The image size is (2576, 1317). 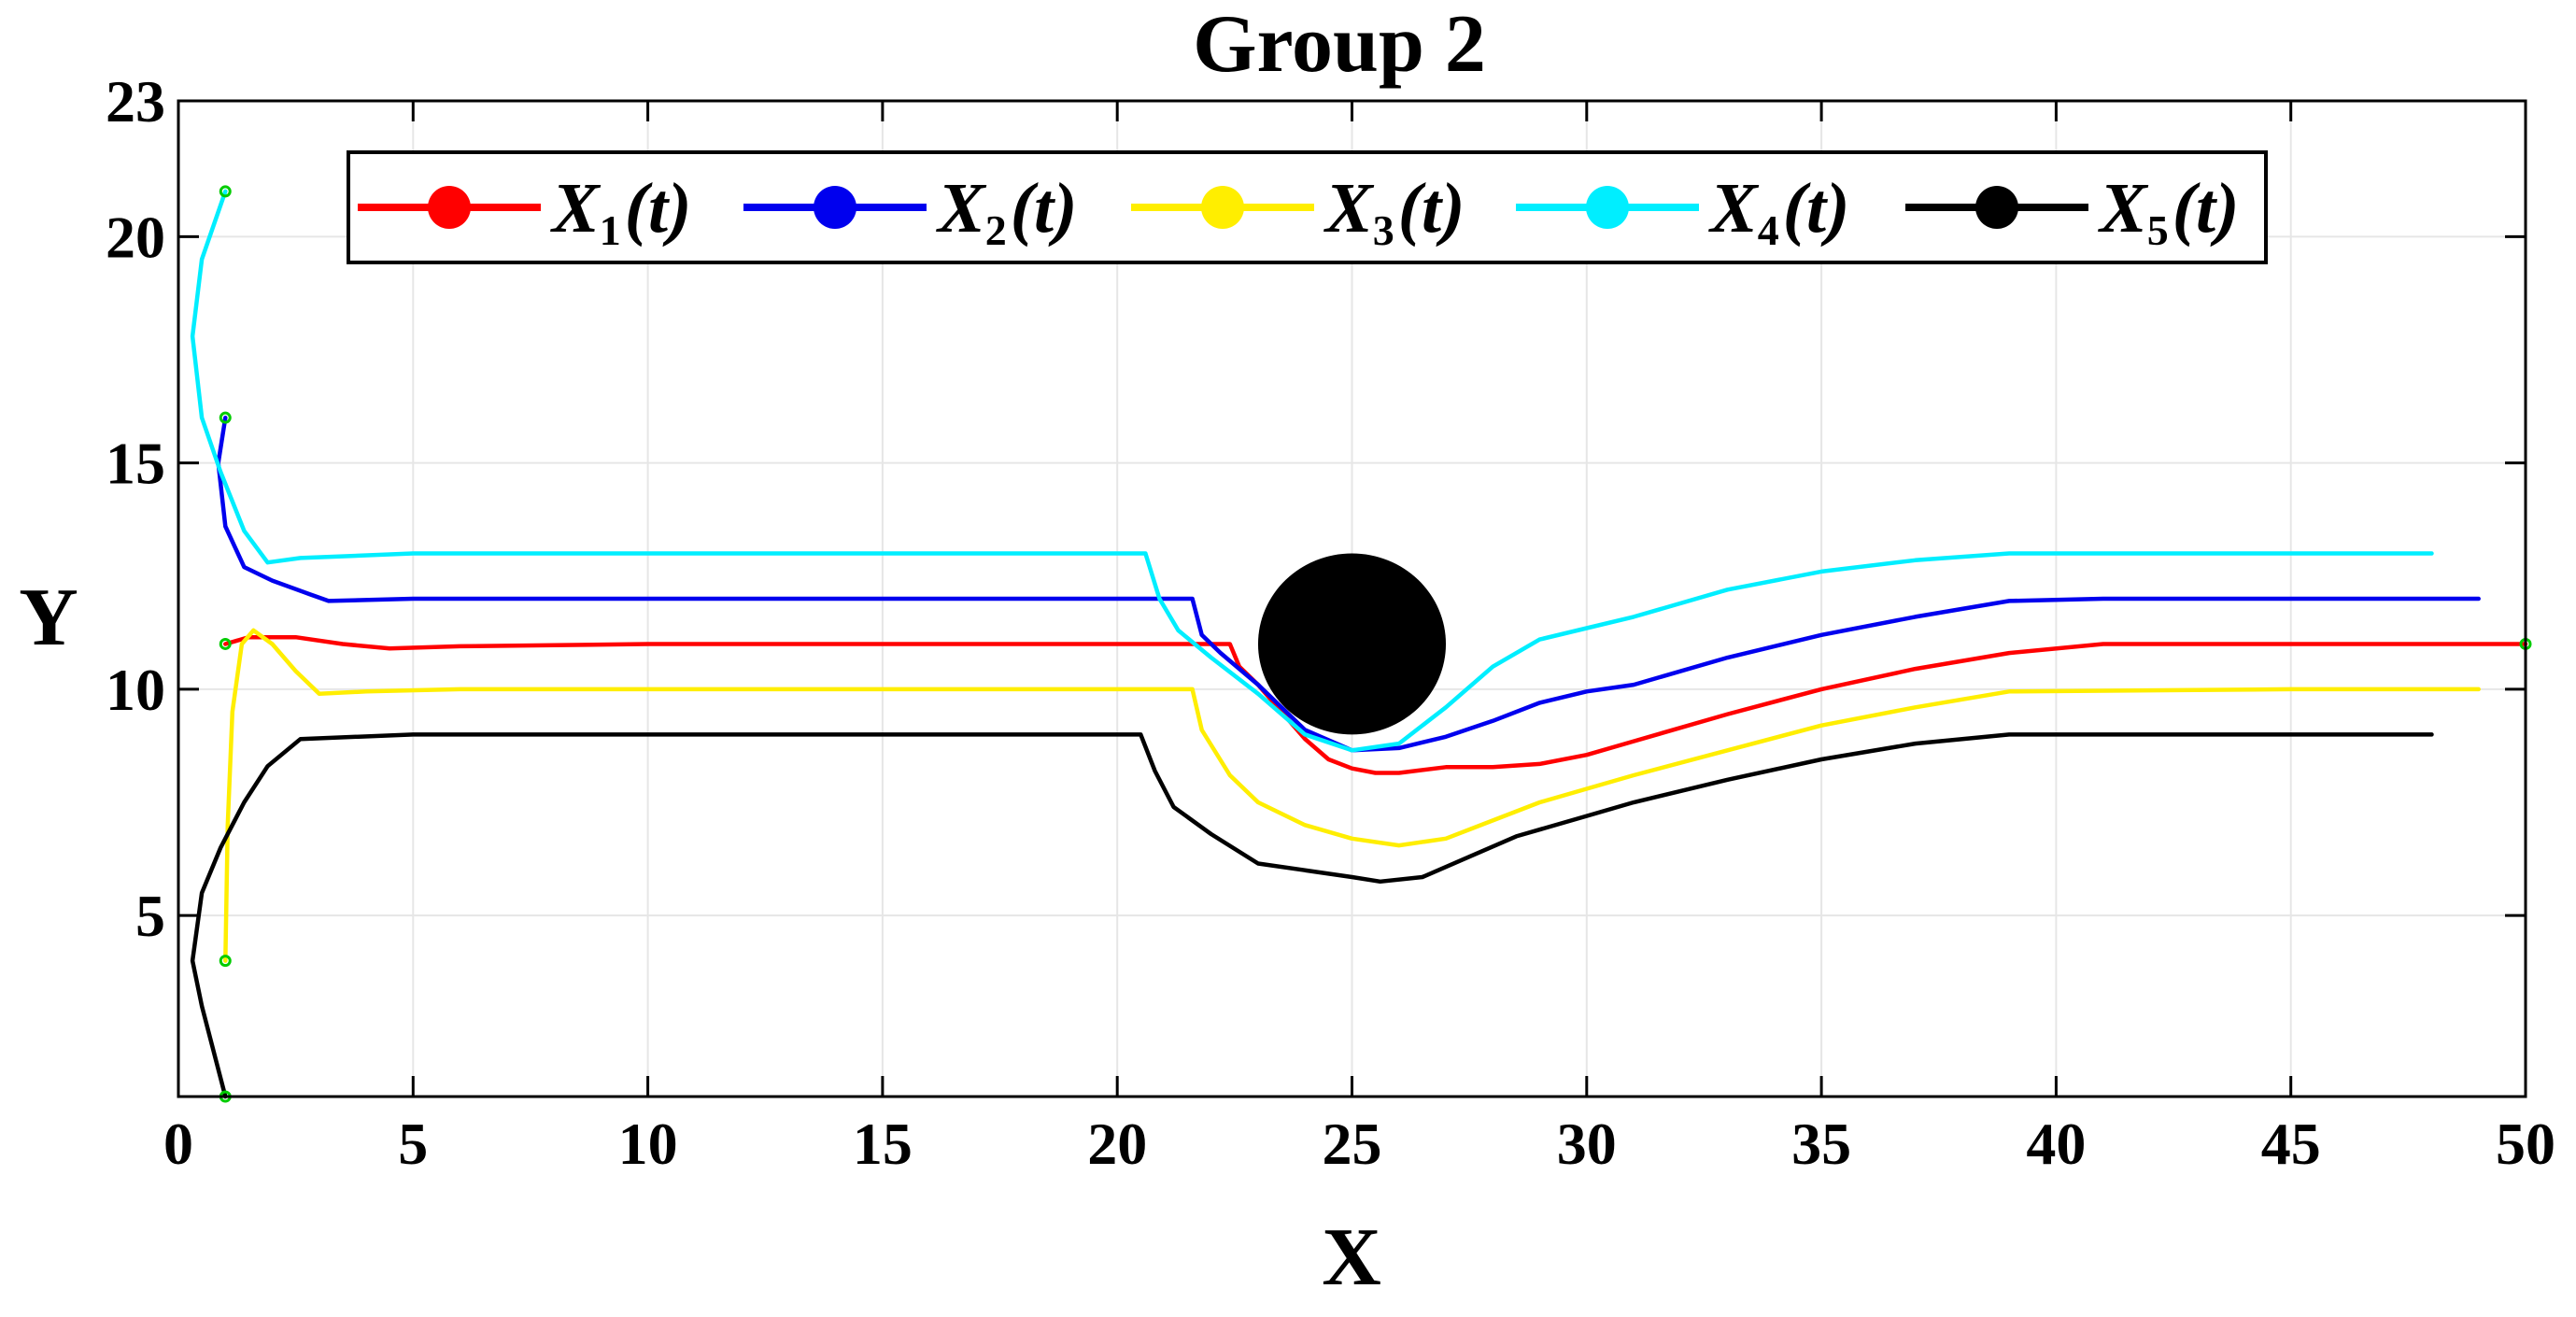 I want to click on x-axis-label: X, so click(x=1351, y=1257).